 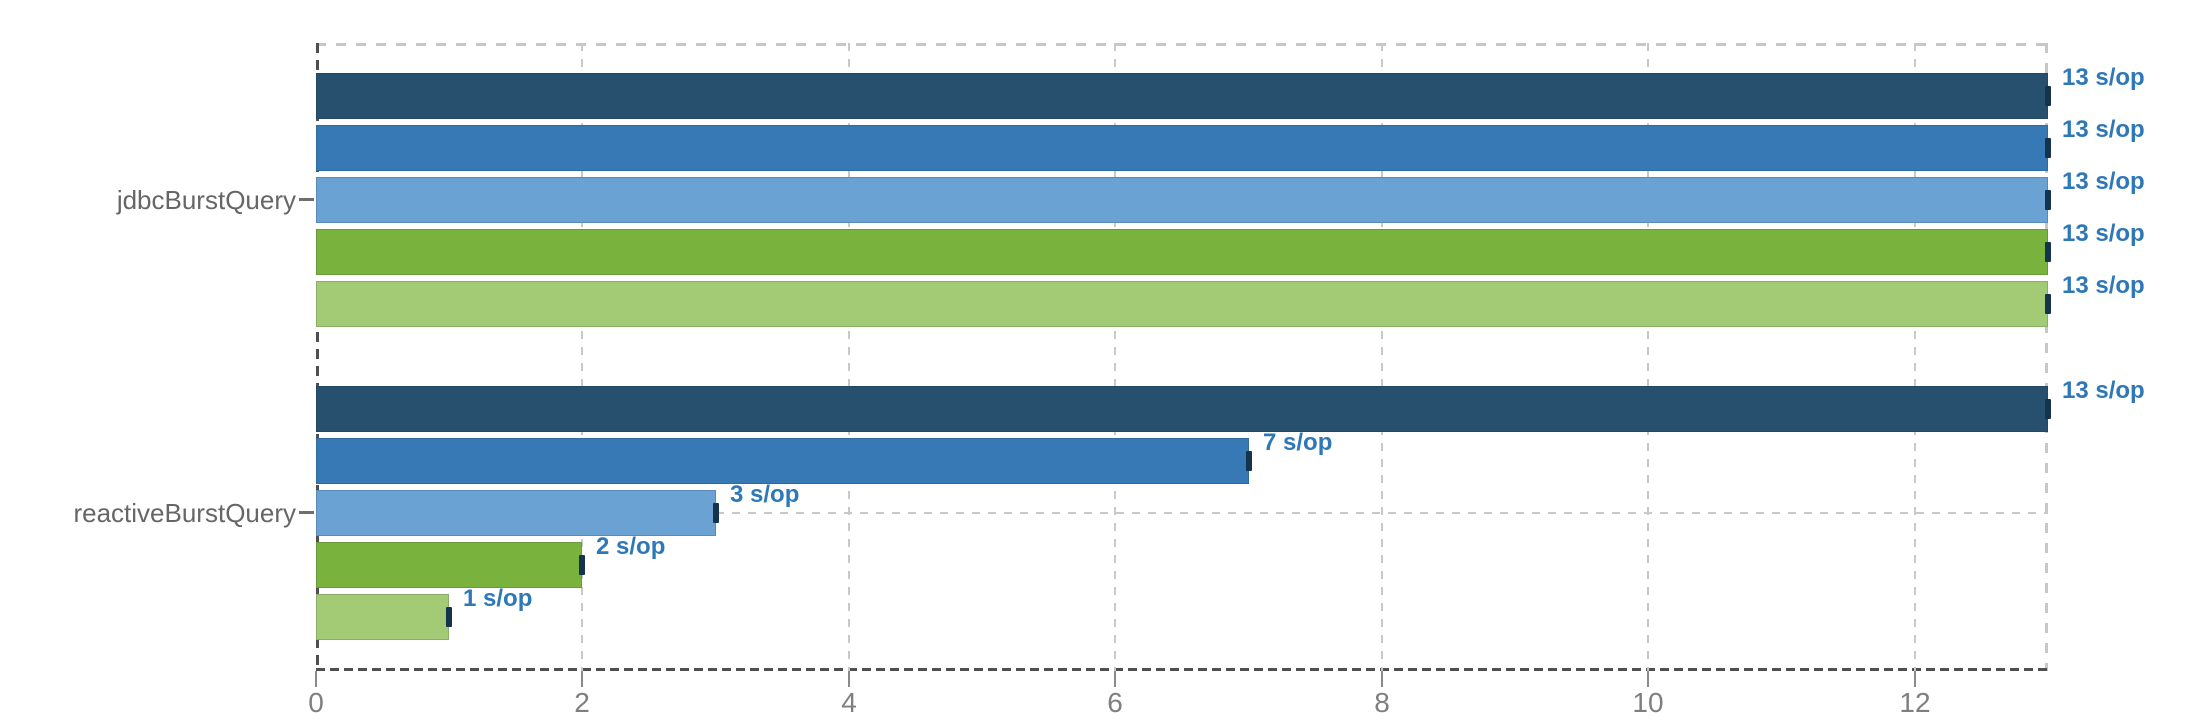 What do you see at coordinates (184, 513) in the screenshot?
I see `category-label: reactiveBurstQuery` at bounding box center [184, 513].